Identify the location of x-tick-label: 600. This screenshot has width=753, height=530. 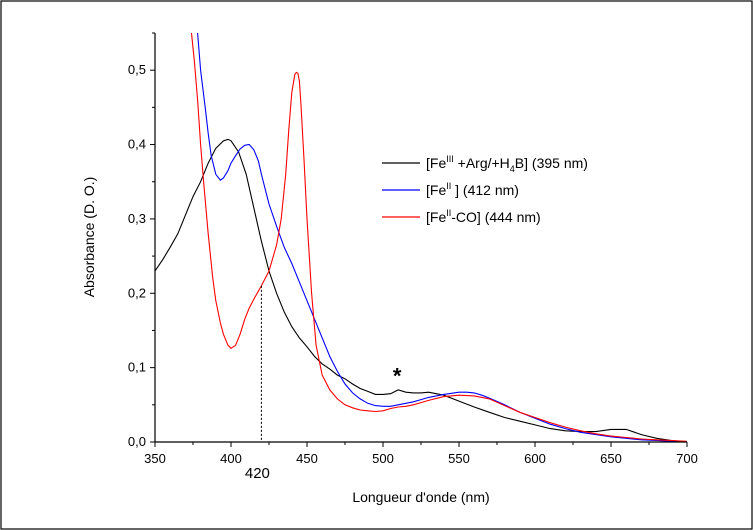
(535, 458).